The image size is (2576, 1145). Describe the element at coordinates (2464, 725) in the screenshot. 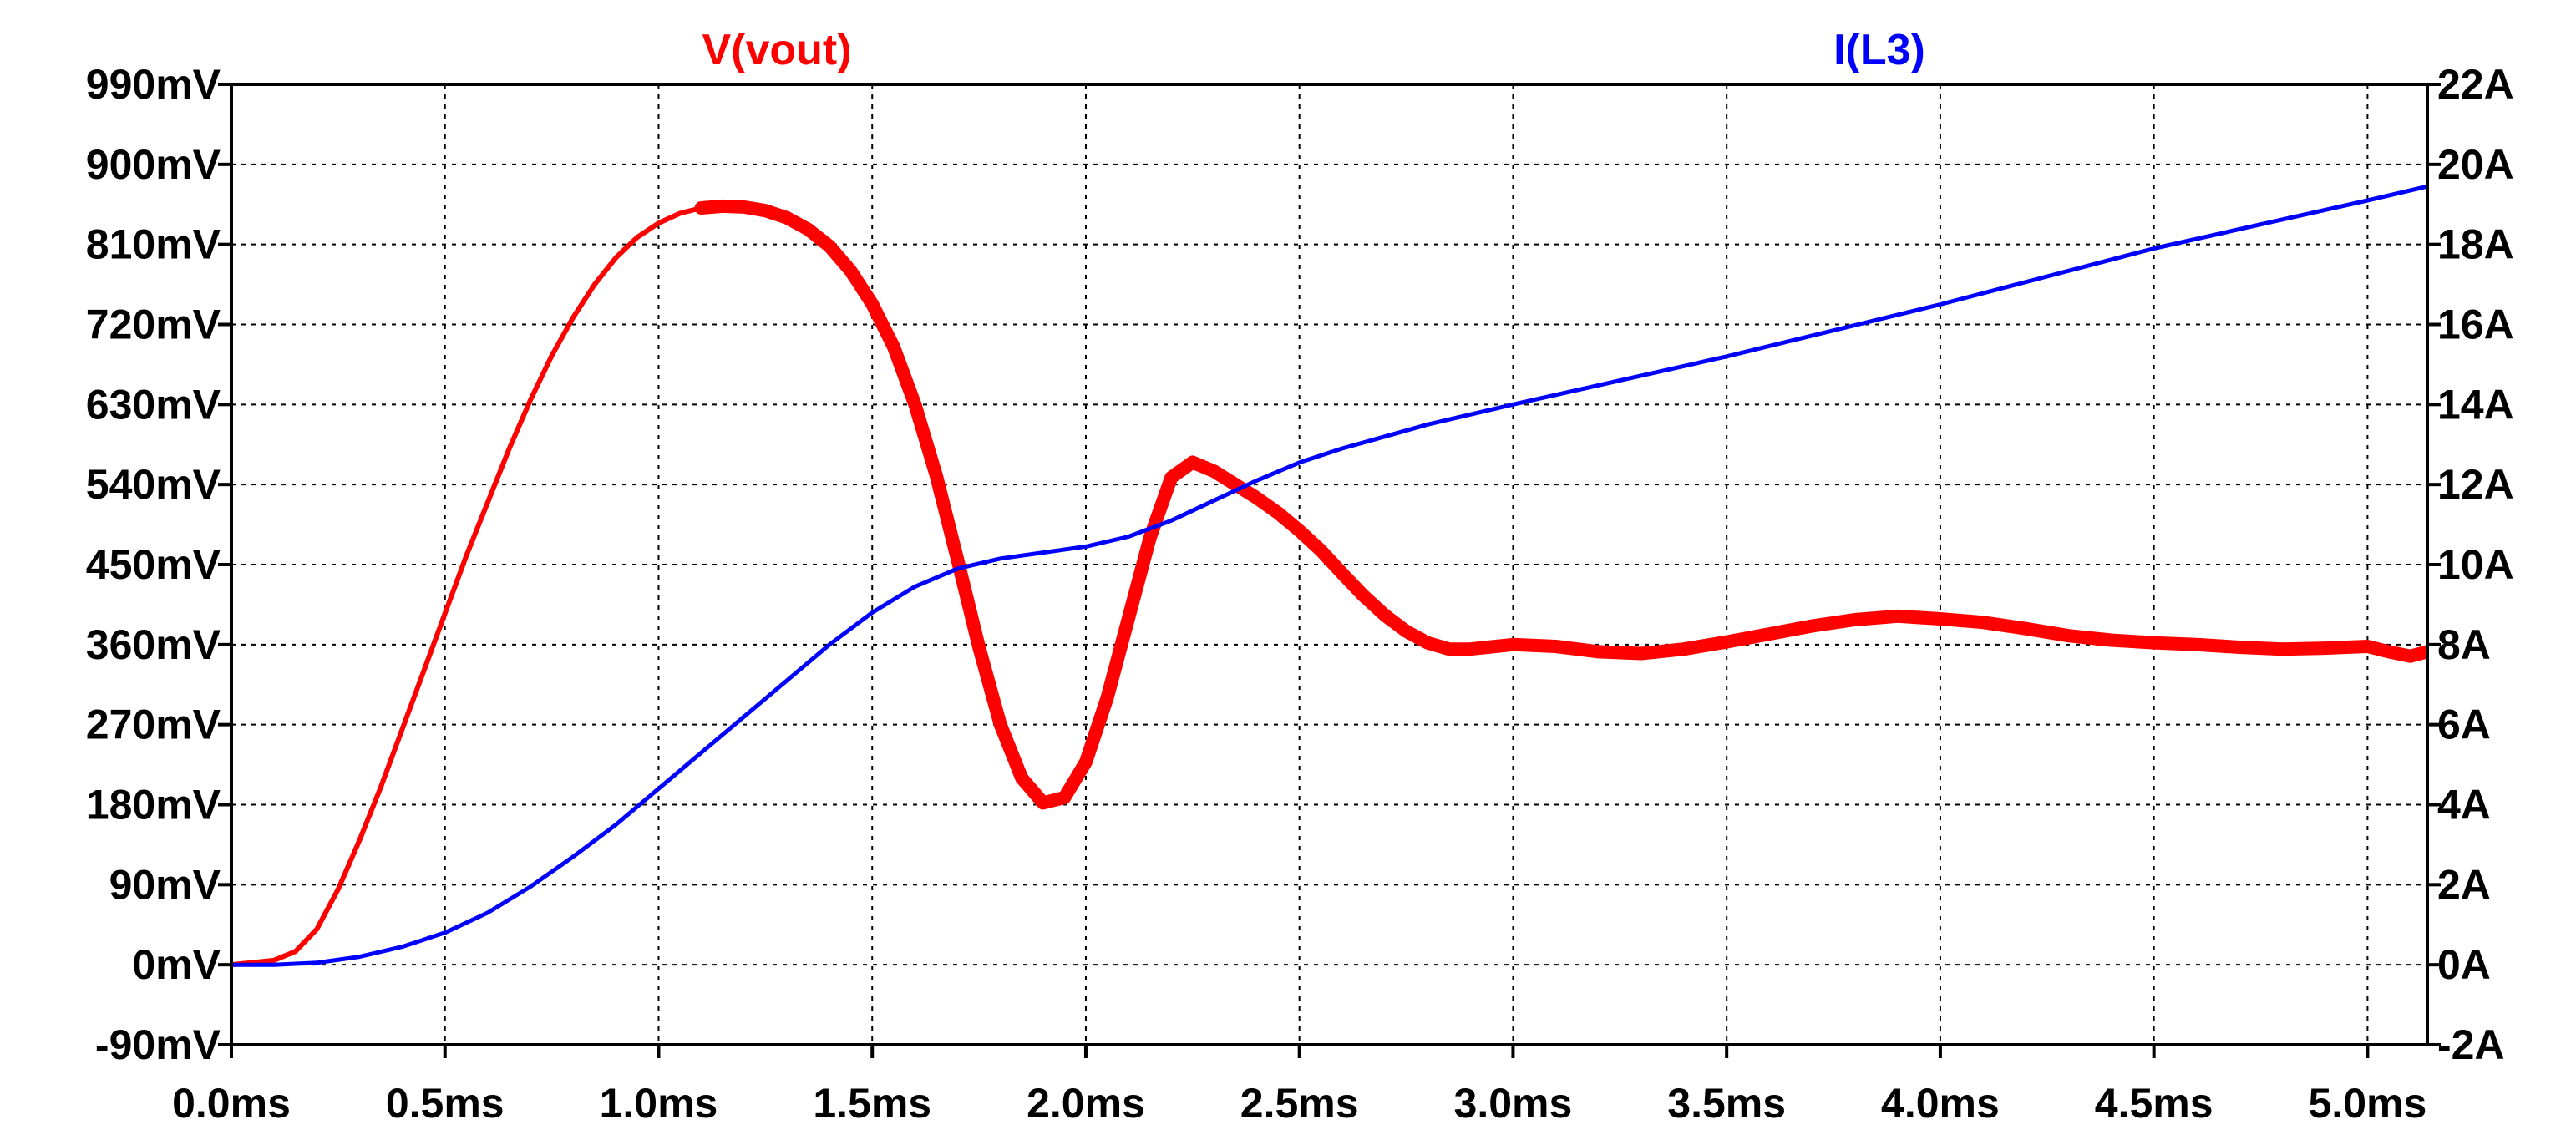

I see `right-tick-label: 6A` at that location.